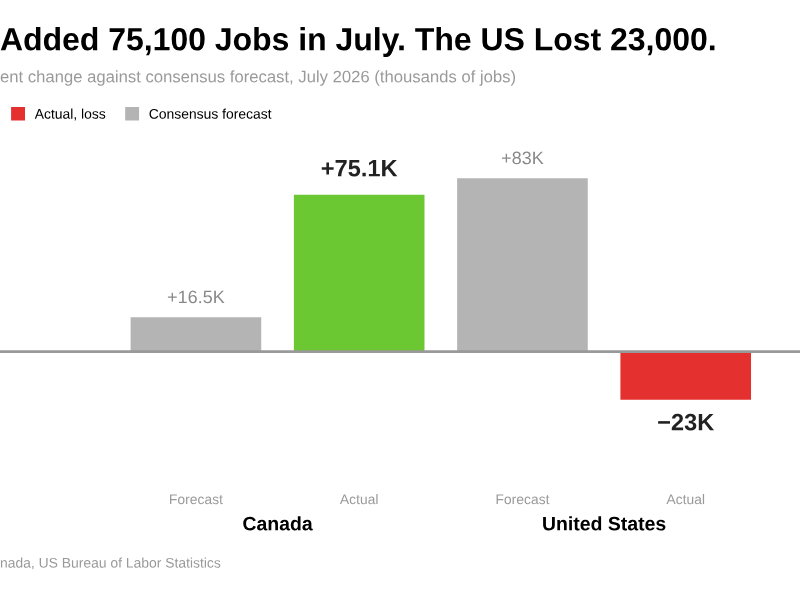 Image resolution: width=800 pixels, height=600 pixels. Describe the element at coordinates (686, 422) in the screenshot. I see `data-label: −23K` at that location.